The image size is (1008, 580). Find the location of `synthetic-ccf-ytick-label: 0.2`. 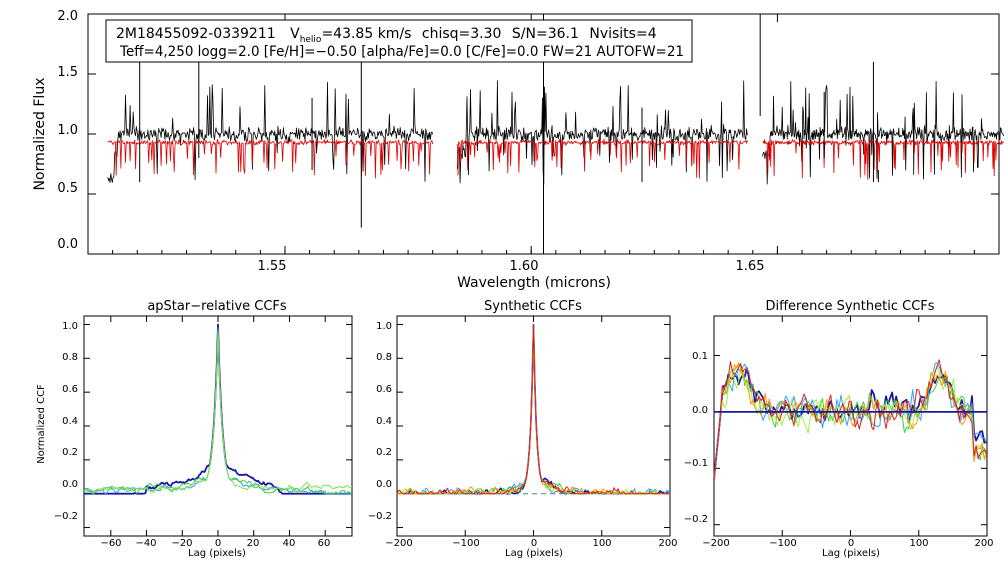

synthetic-ccf-ytick-label: 0.2 is located at coordinates (384, 452).